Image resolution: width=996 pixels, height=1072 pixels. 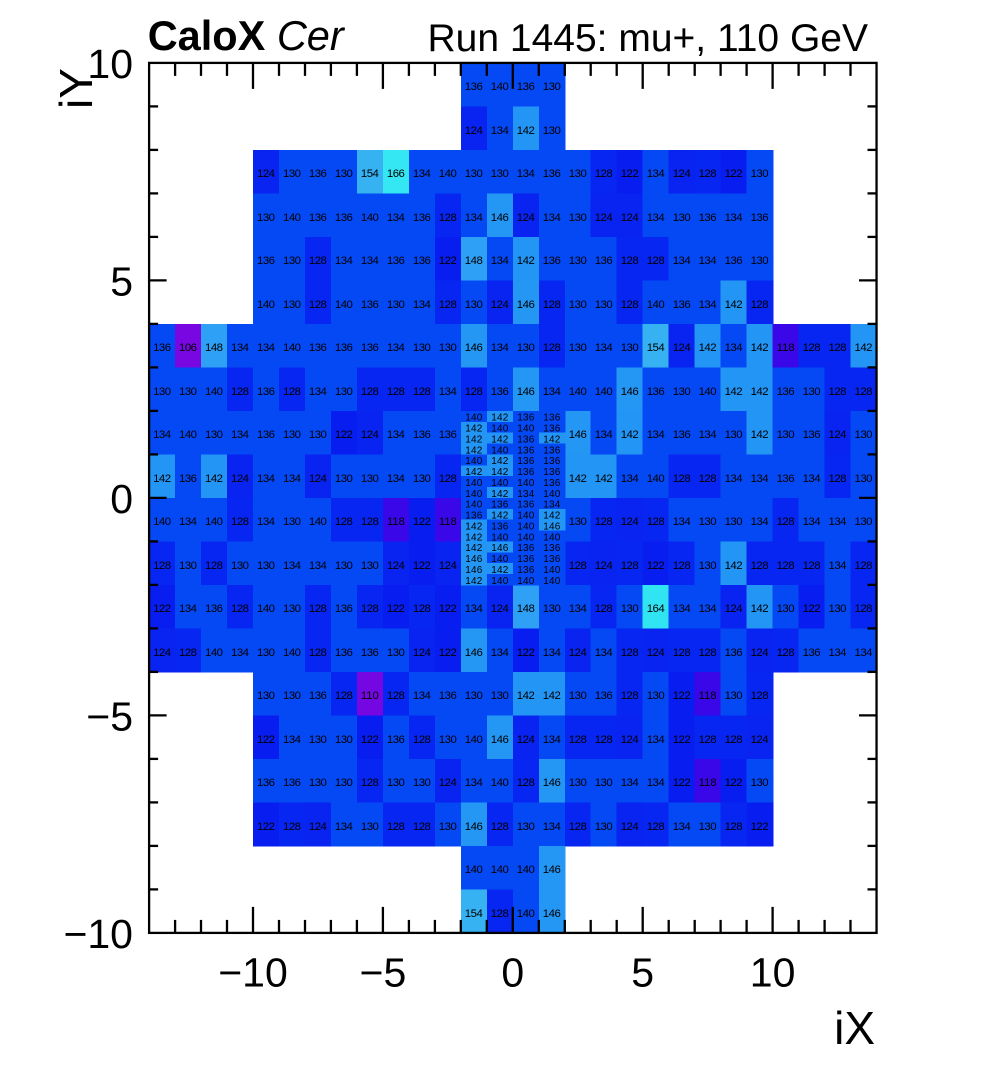 I want to click on svg-text: Run 1445: mu+, 110 GeV, so click(x=648, y=38).